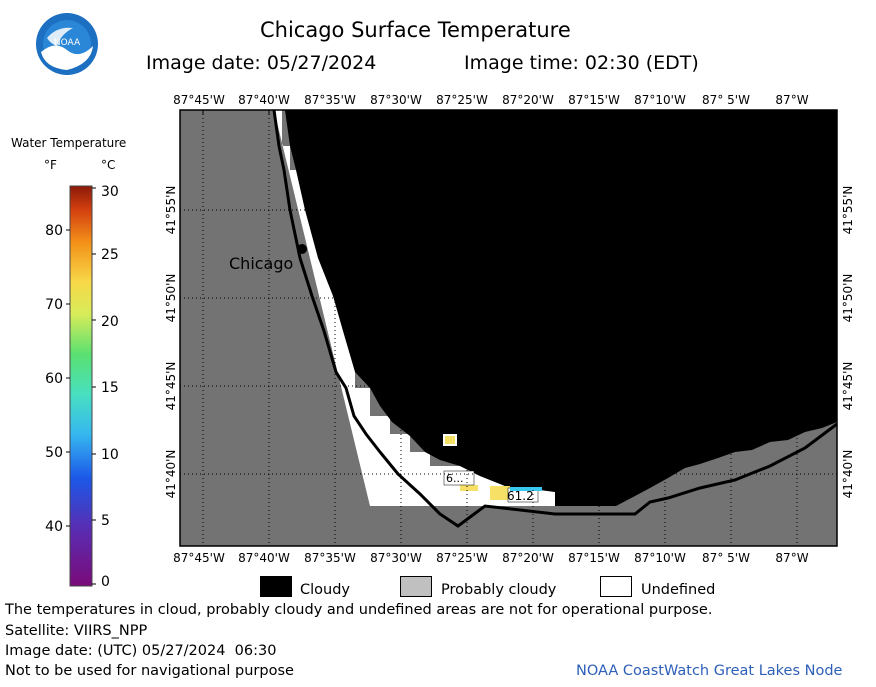 Image resolution: width=876 pixels, height=687 pixels. I want to click on lon-top-1: 87°45'W, so click(199, 100).